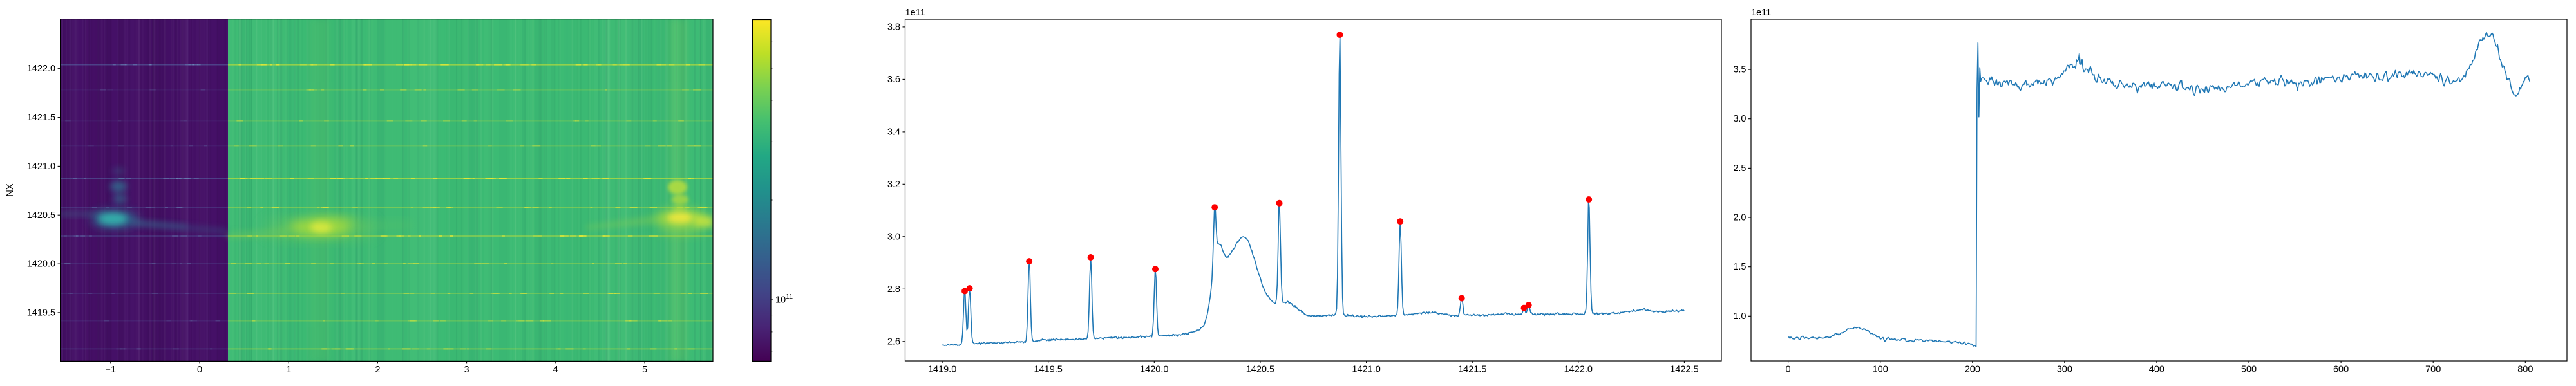 The image size is (2576, 386). Describe the element at coordinates (893, 289) in the screenshot. I see `svg-text: 2.8` at that location.